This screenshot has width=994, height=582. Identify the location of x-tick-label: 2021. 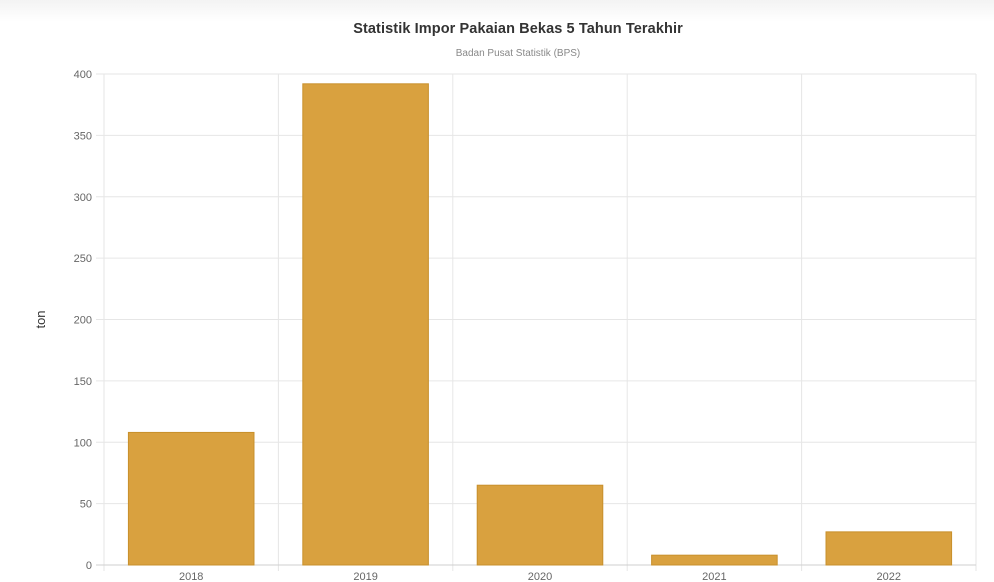
(714, 576).